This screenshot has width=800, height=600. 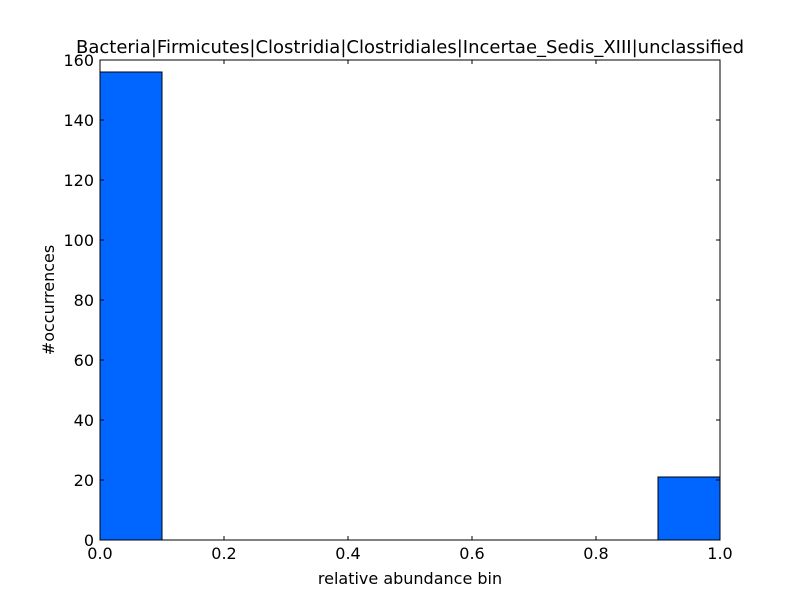 I want to click on x-tick-label: 0.8, so click(x=595, y=553).